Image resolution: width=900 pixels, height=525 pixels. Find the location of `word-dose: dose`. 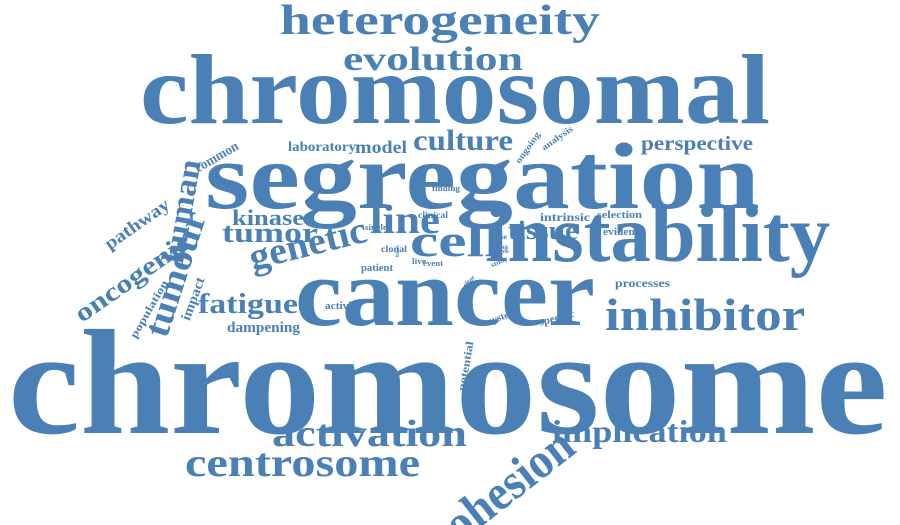

word-dose: dose is located at coordinates (499, 237).